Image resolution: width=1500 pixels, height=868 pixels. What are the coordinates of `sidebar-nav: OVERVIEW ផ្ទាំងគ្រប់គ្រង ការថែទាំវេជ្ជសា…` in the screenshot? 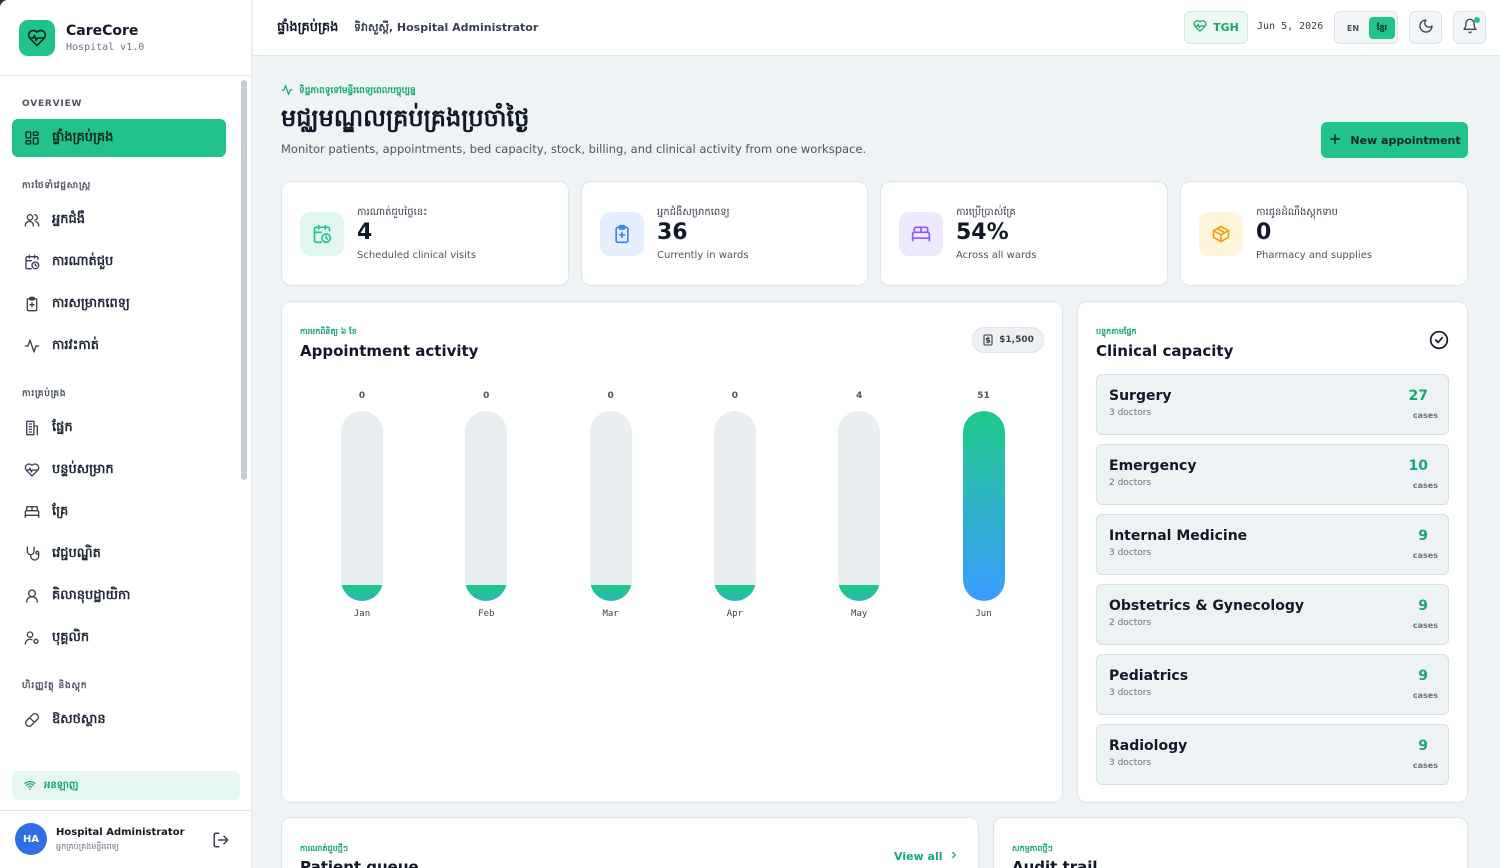 It's located at (119, 419).